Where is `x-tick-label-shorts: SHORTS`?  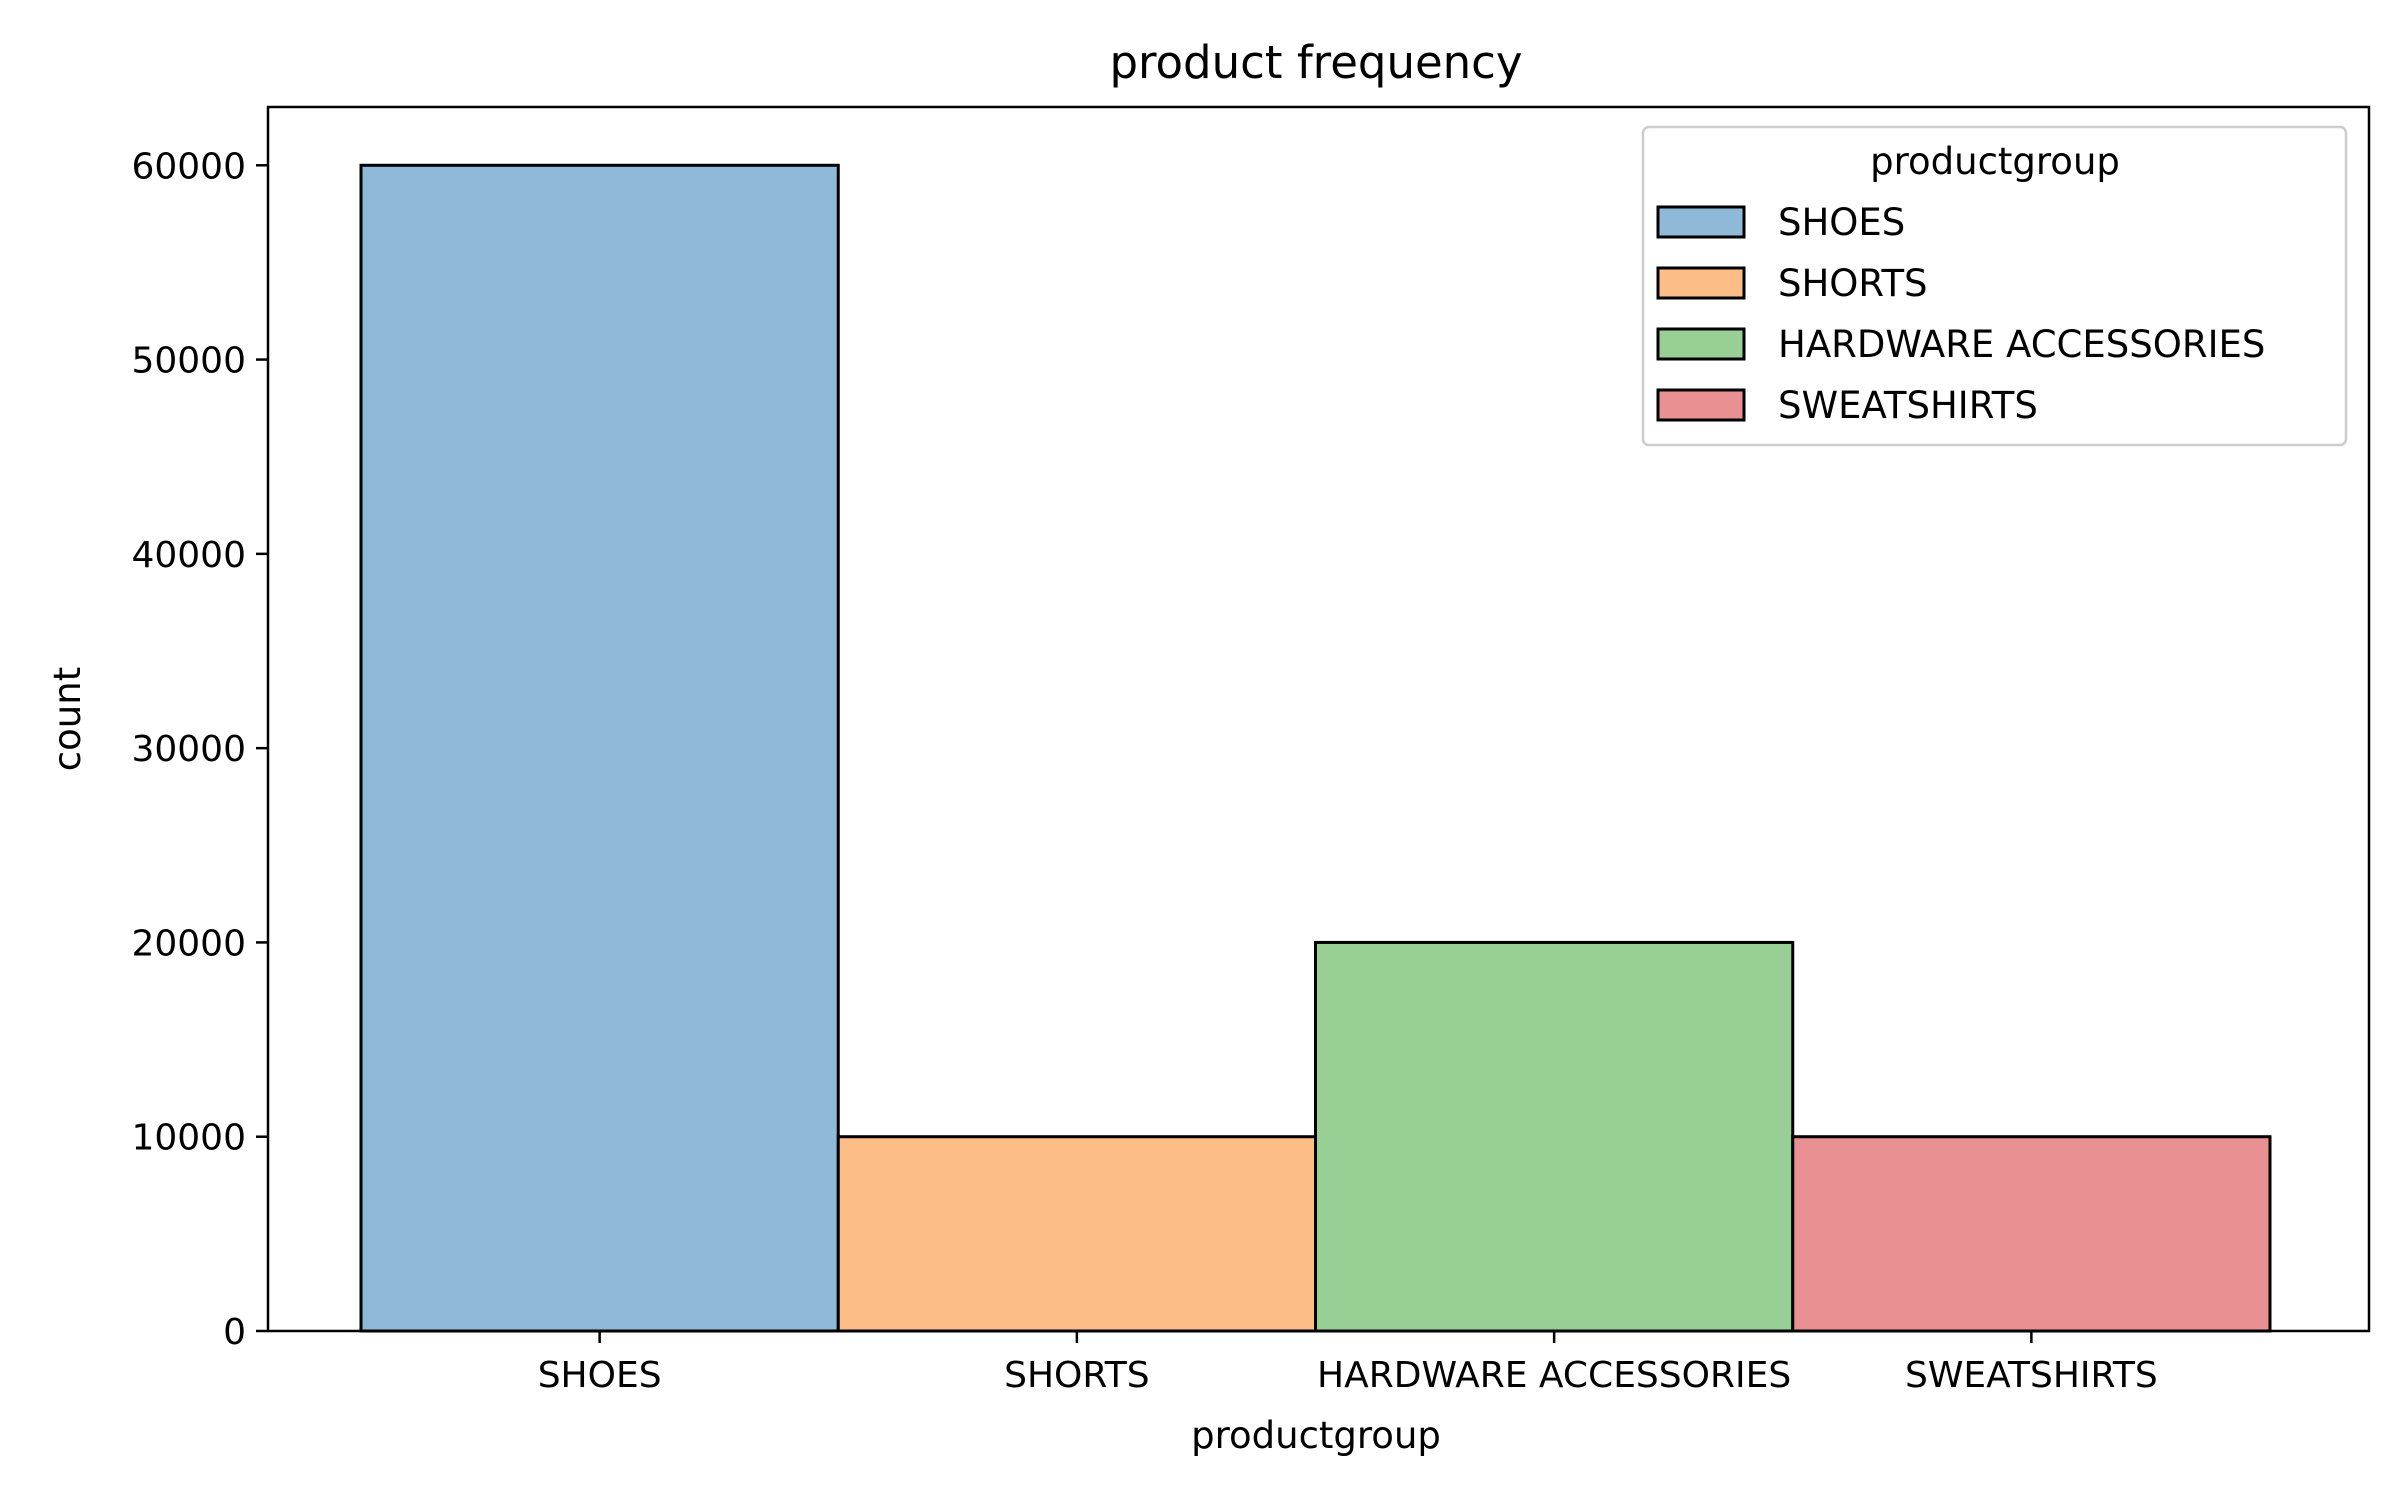
x-tick-label-shorts: SHORTS is located at coordinates (1077, 1375).